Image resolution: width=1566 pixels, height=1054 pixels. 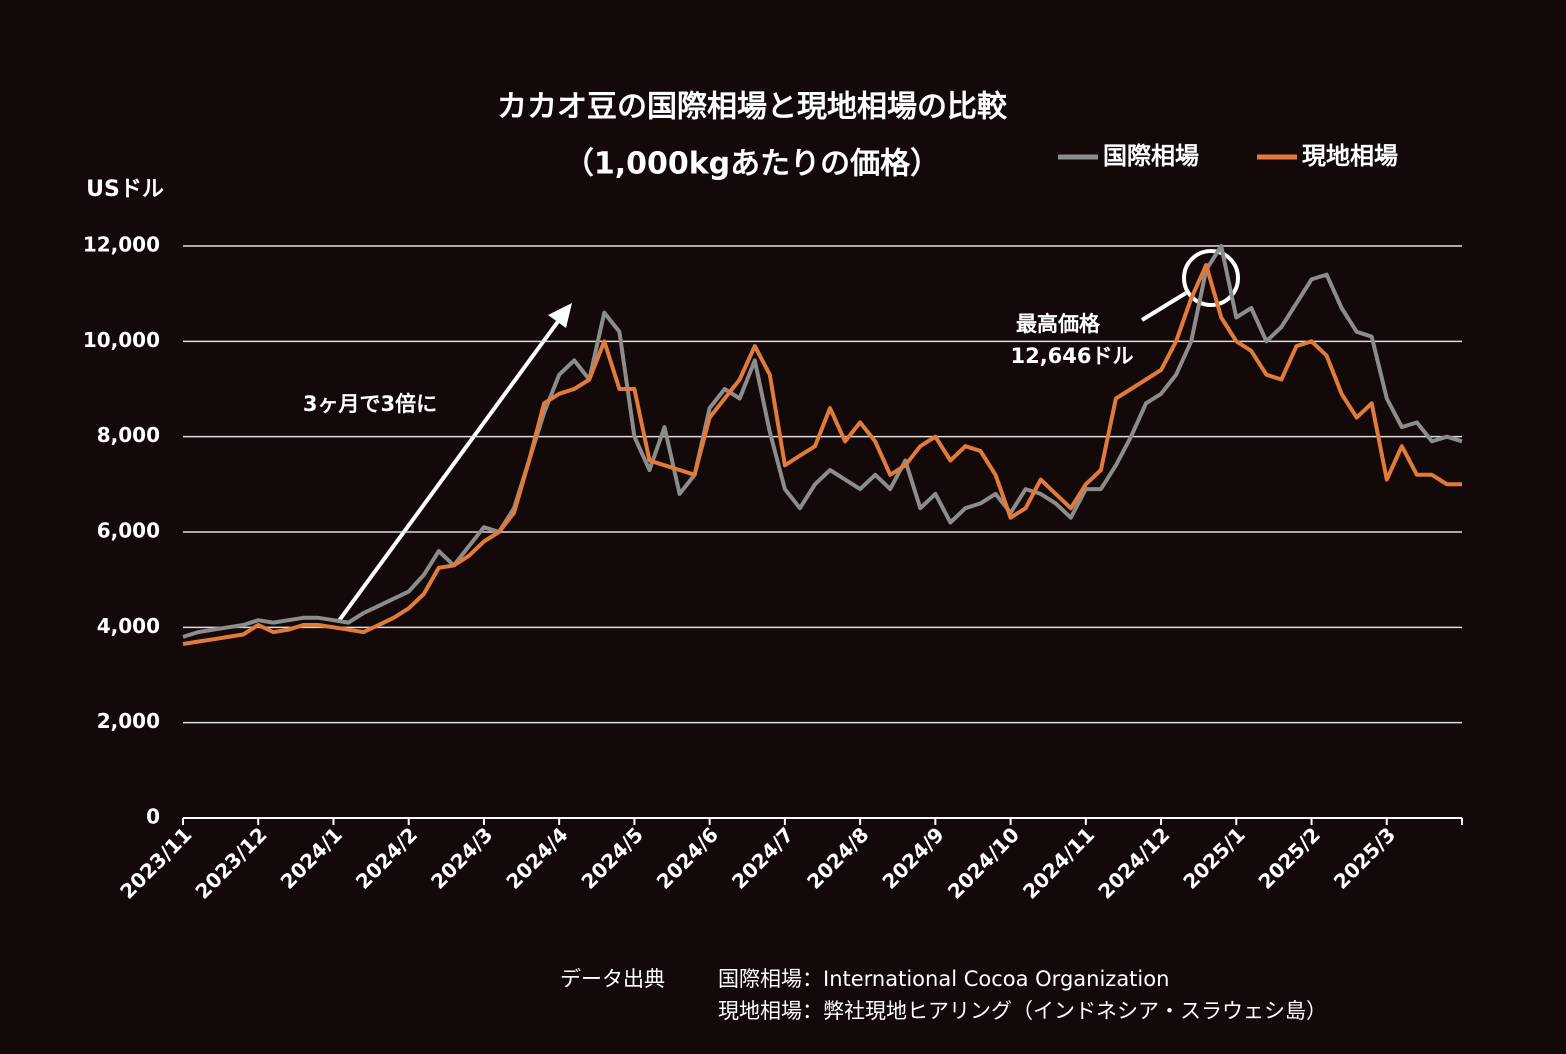 What do you see at coordinates (121, 245) in the screenshot?
I see `y-tick-label: 12,000` at bounding box center [121, 245].